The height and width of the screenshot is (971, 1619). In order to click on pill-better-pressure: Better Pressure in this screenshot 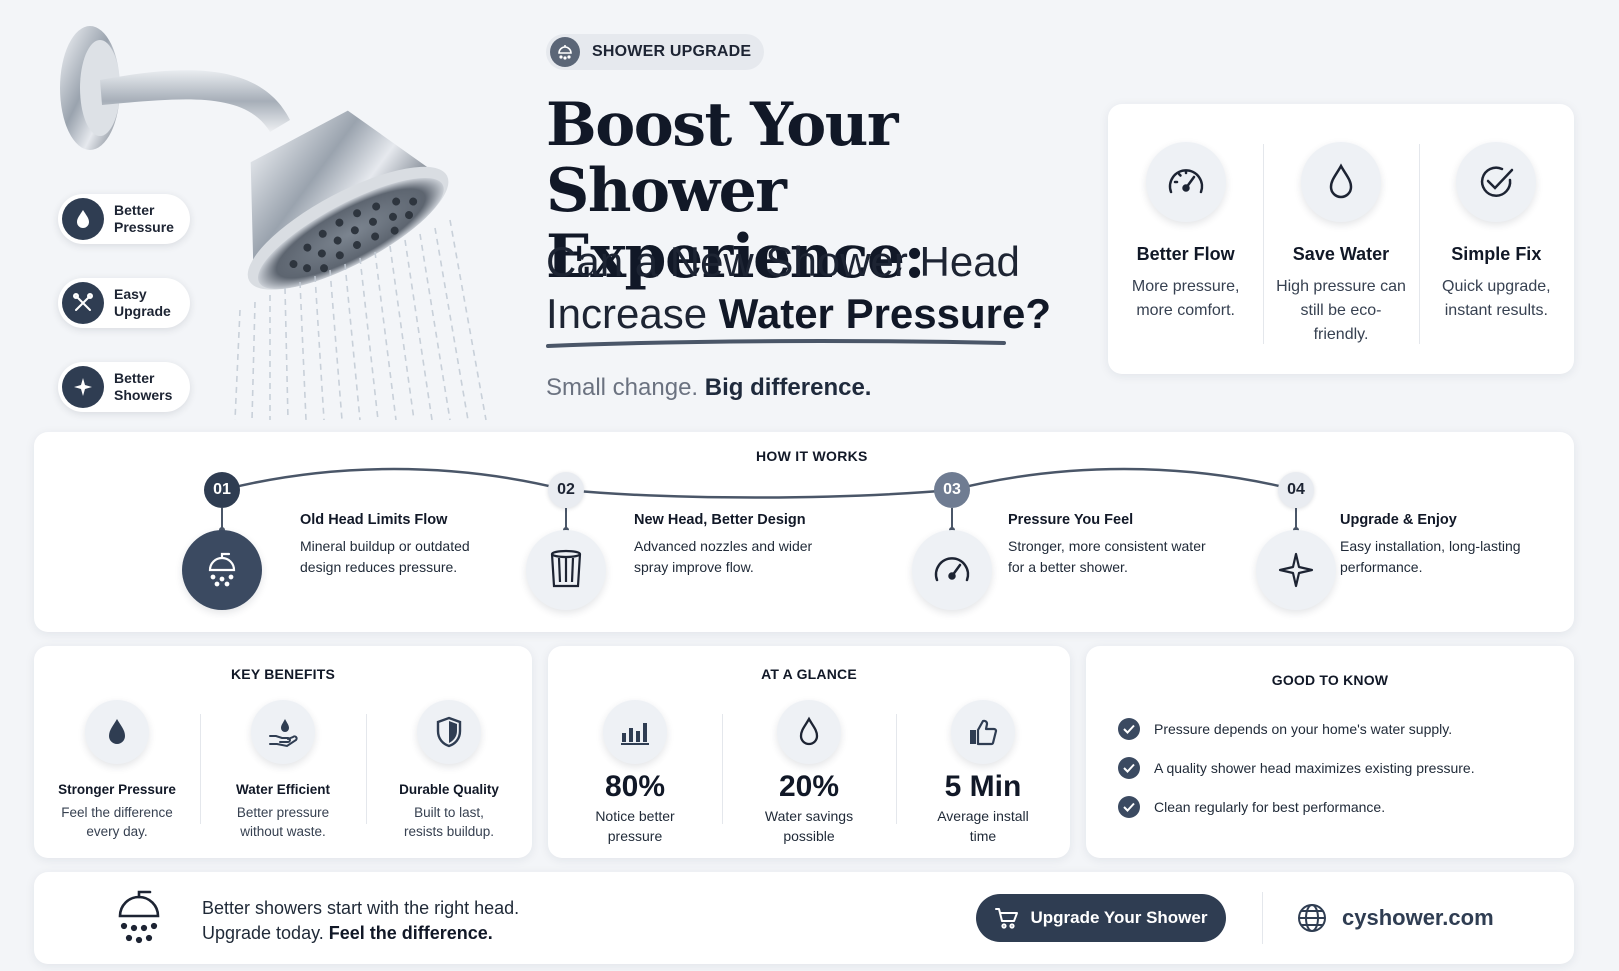, I will do `click(124, 219)`.